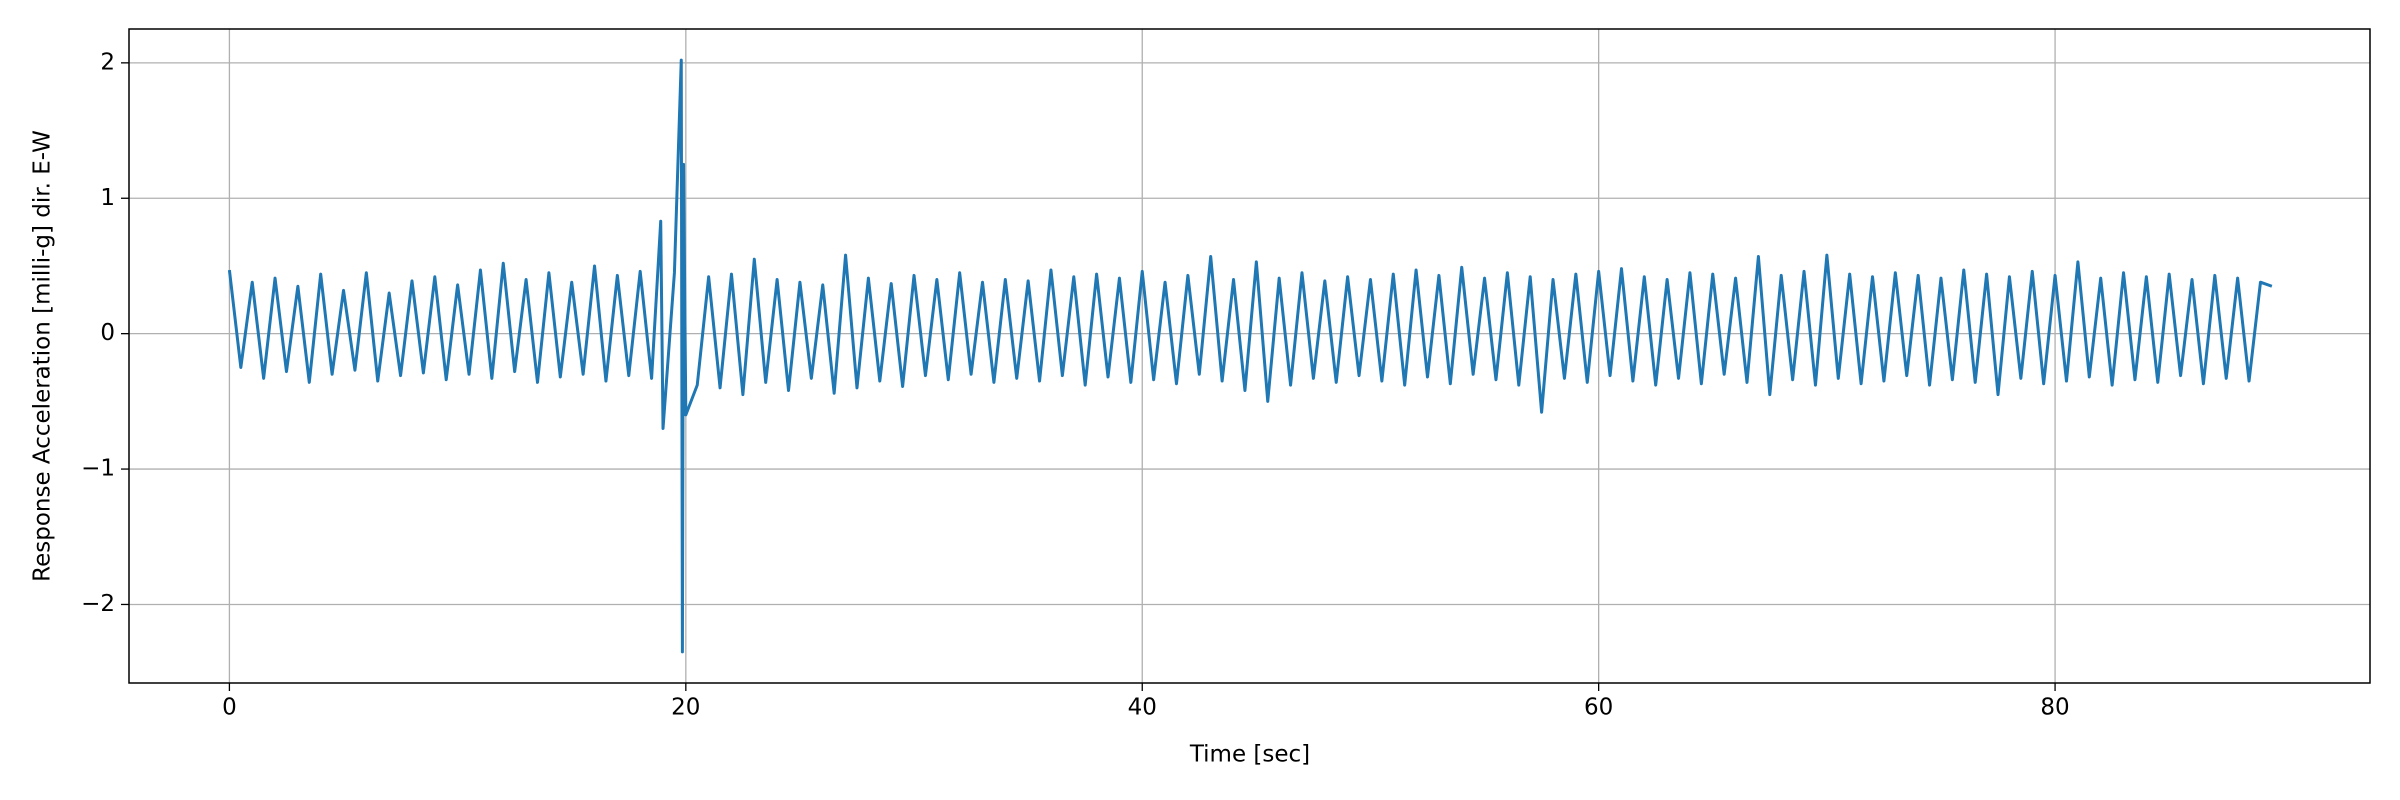  Describe the element at coordinates (685, 708) in the screenshot. I see `x-tick-label: 20` at that location.